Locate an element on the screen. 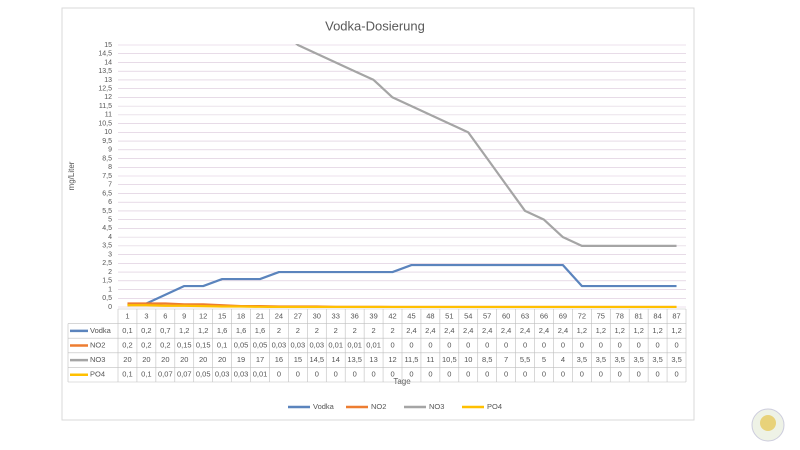 This screenshot has width=800, height=450. table-cell: 1,6 is located at coordinates (260, 330).